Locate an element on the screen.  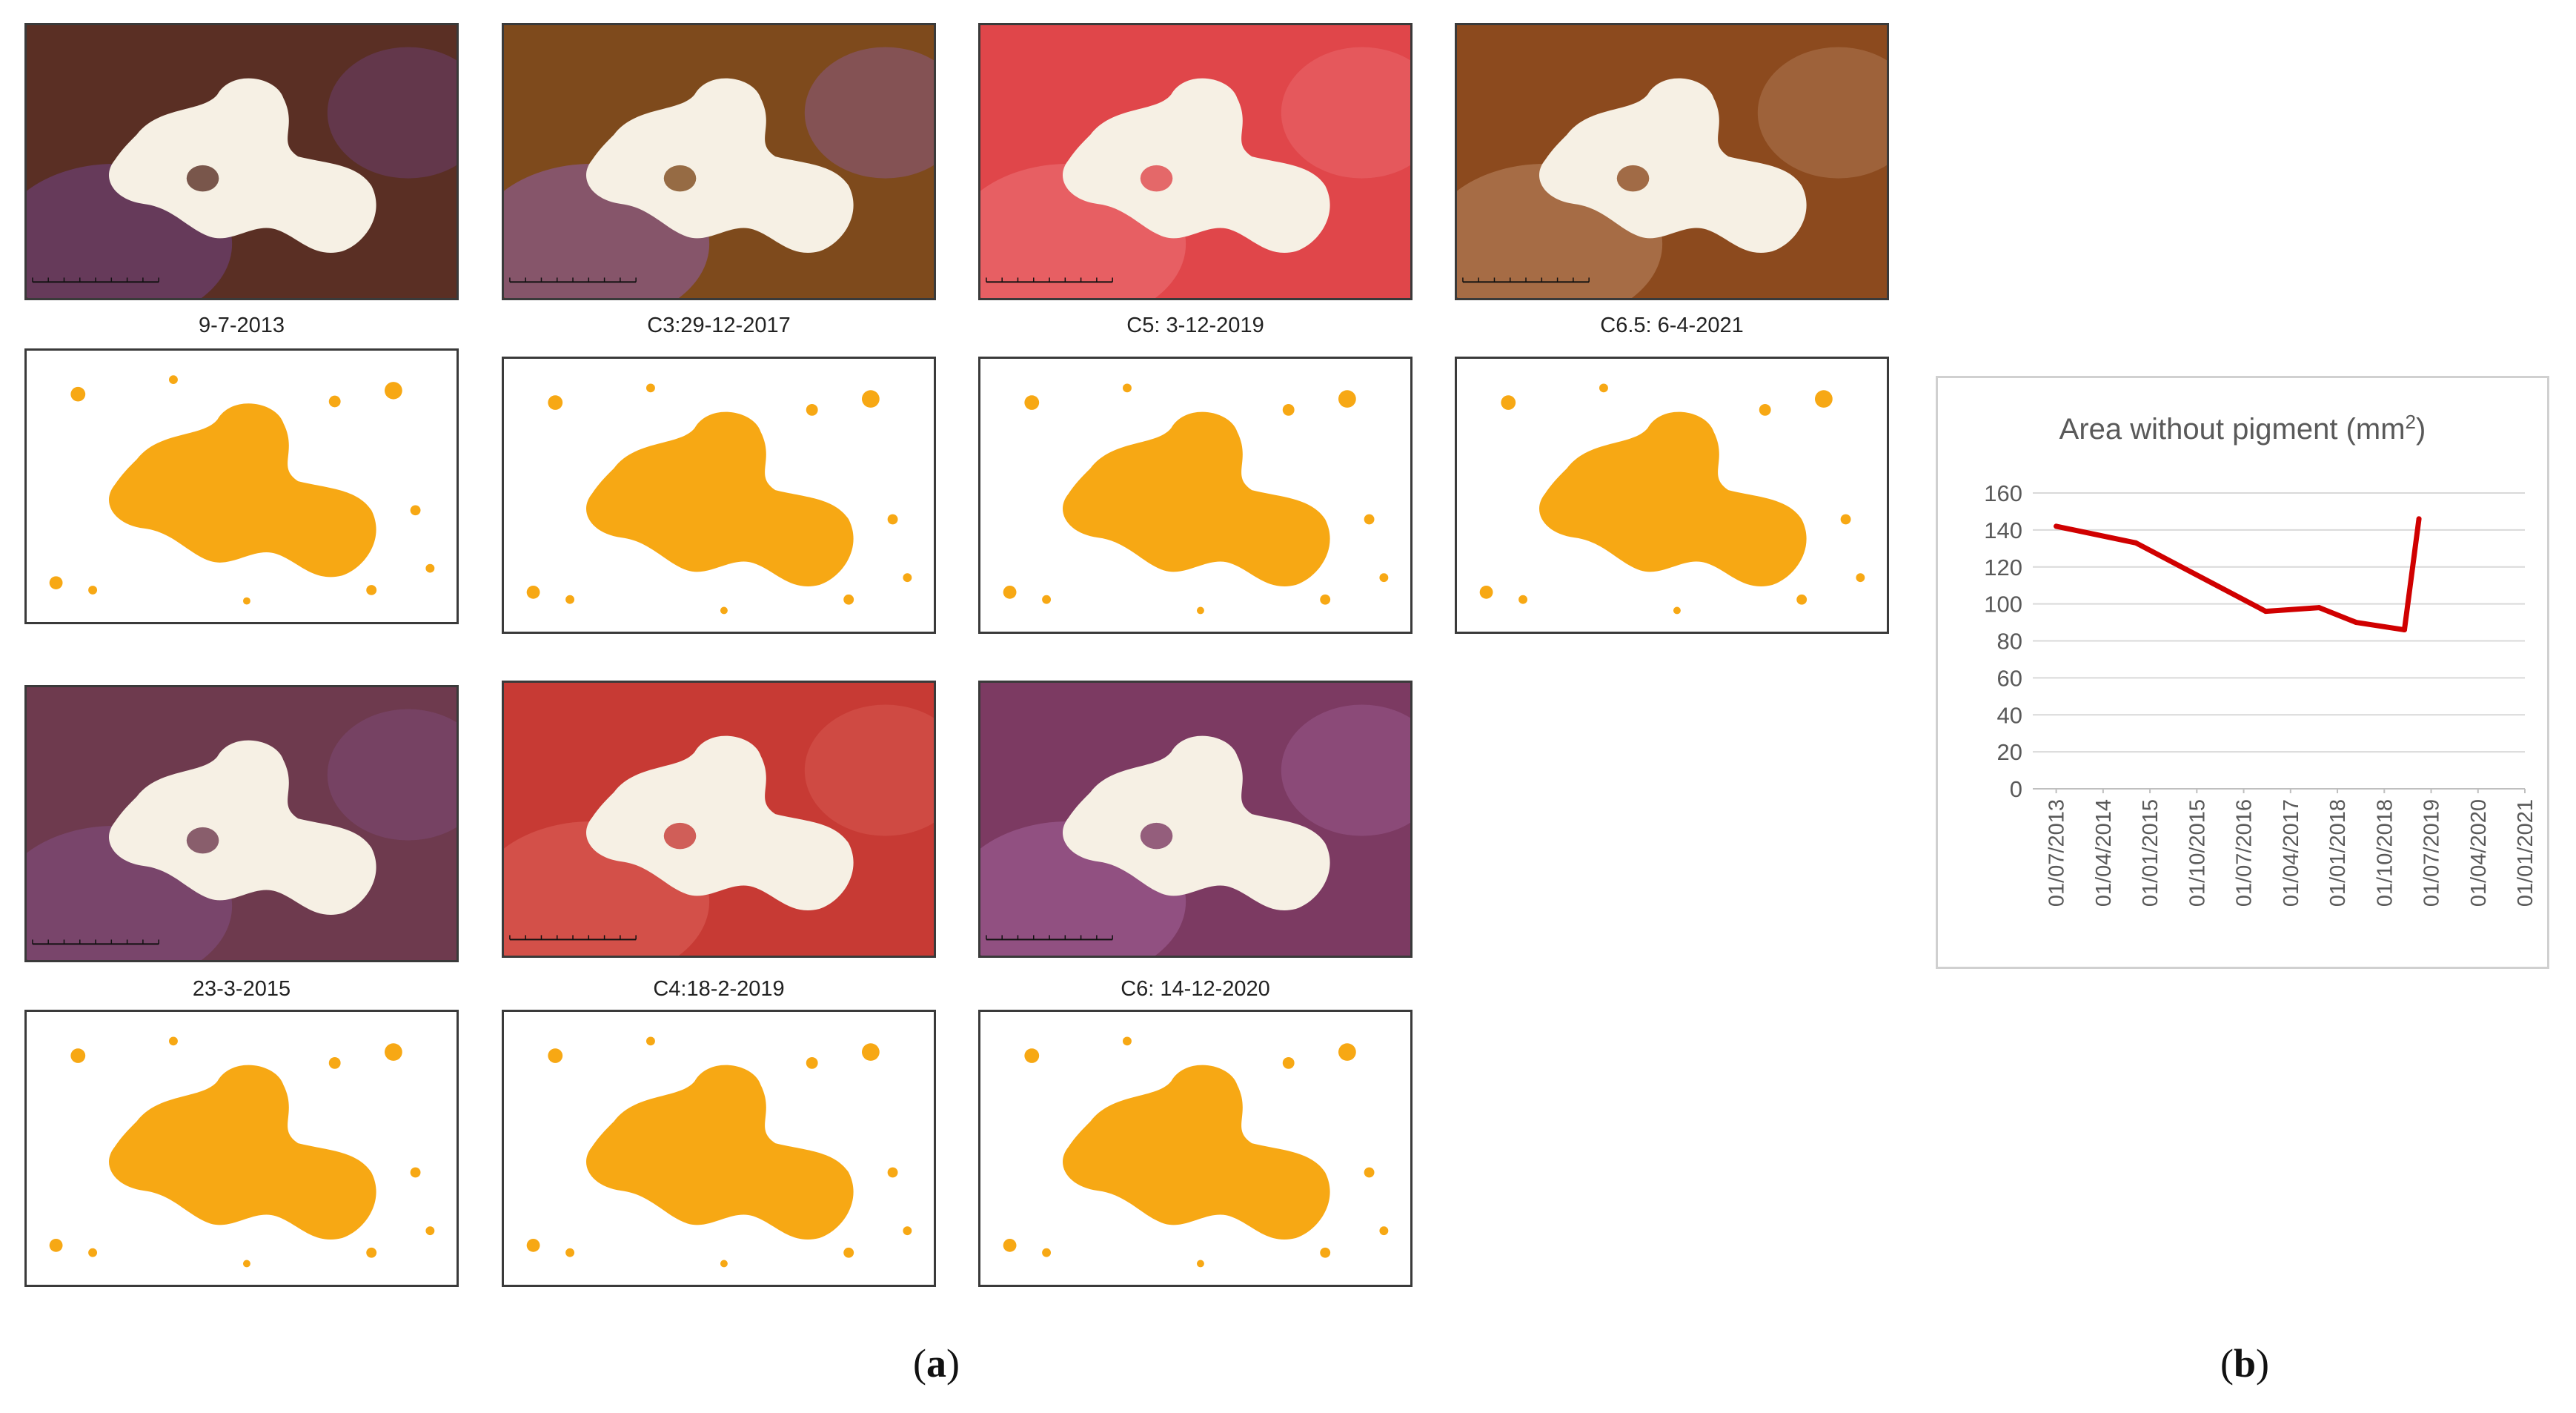
photo-panel-9-7-2013 is located at coordinates (241, 162).